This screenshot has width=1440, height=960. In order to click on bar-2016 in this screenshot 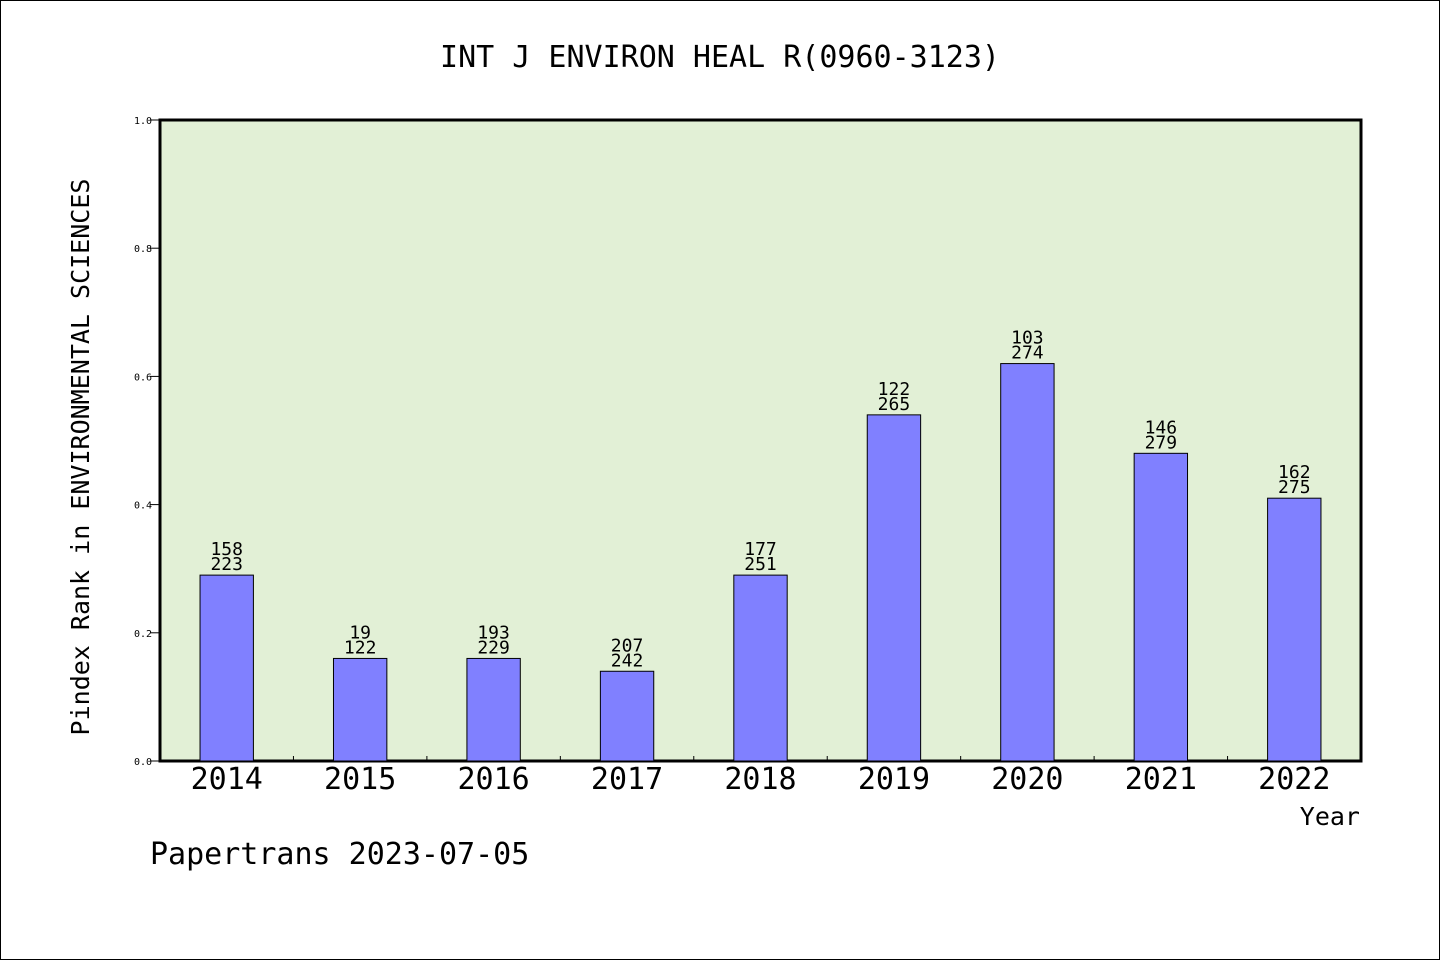, I will do `click(493, 709)`.